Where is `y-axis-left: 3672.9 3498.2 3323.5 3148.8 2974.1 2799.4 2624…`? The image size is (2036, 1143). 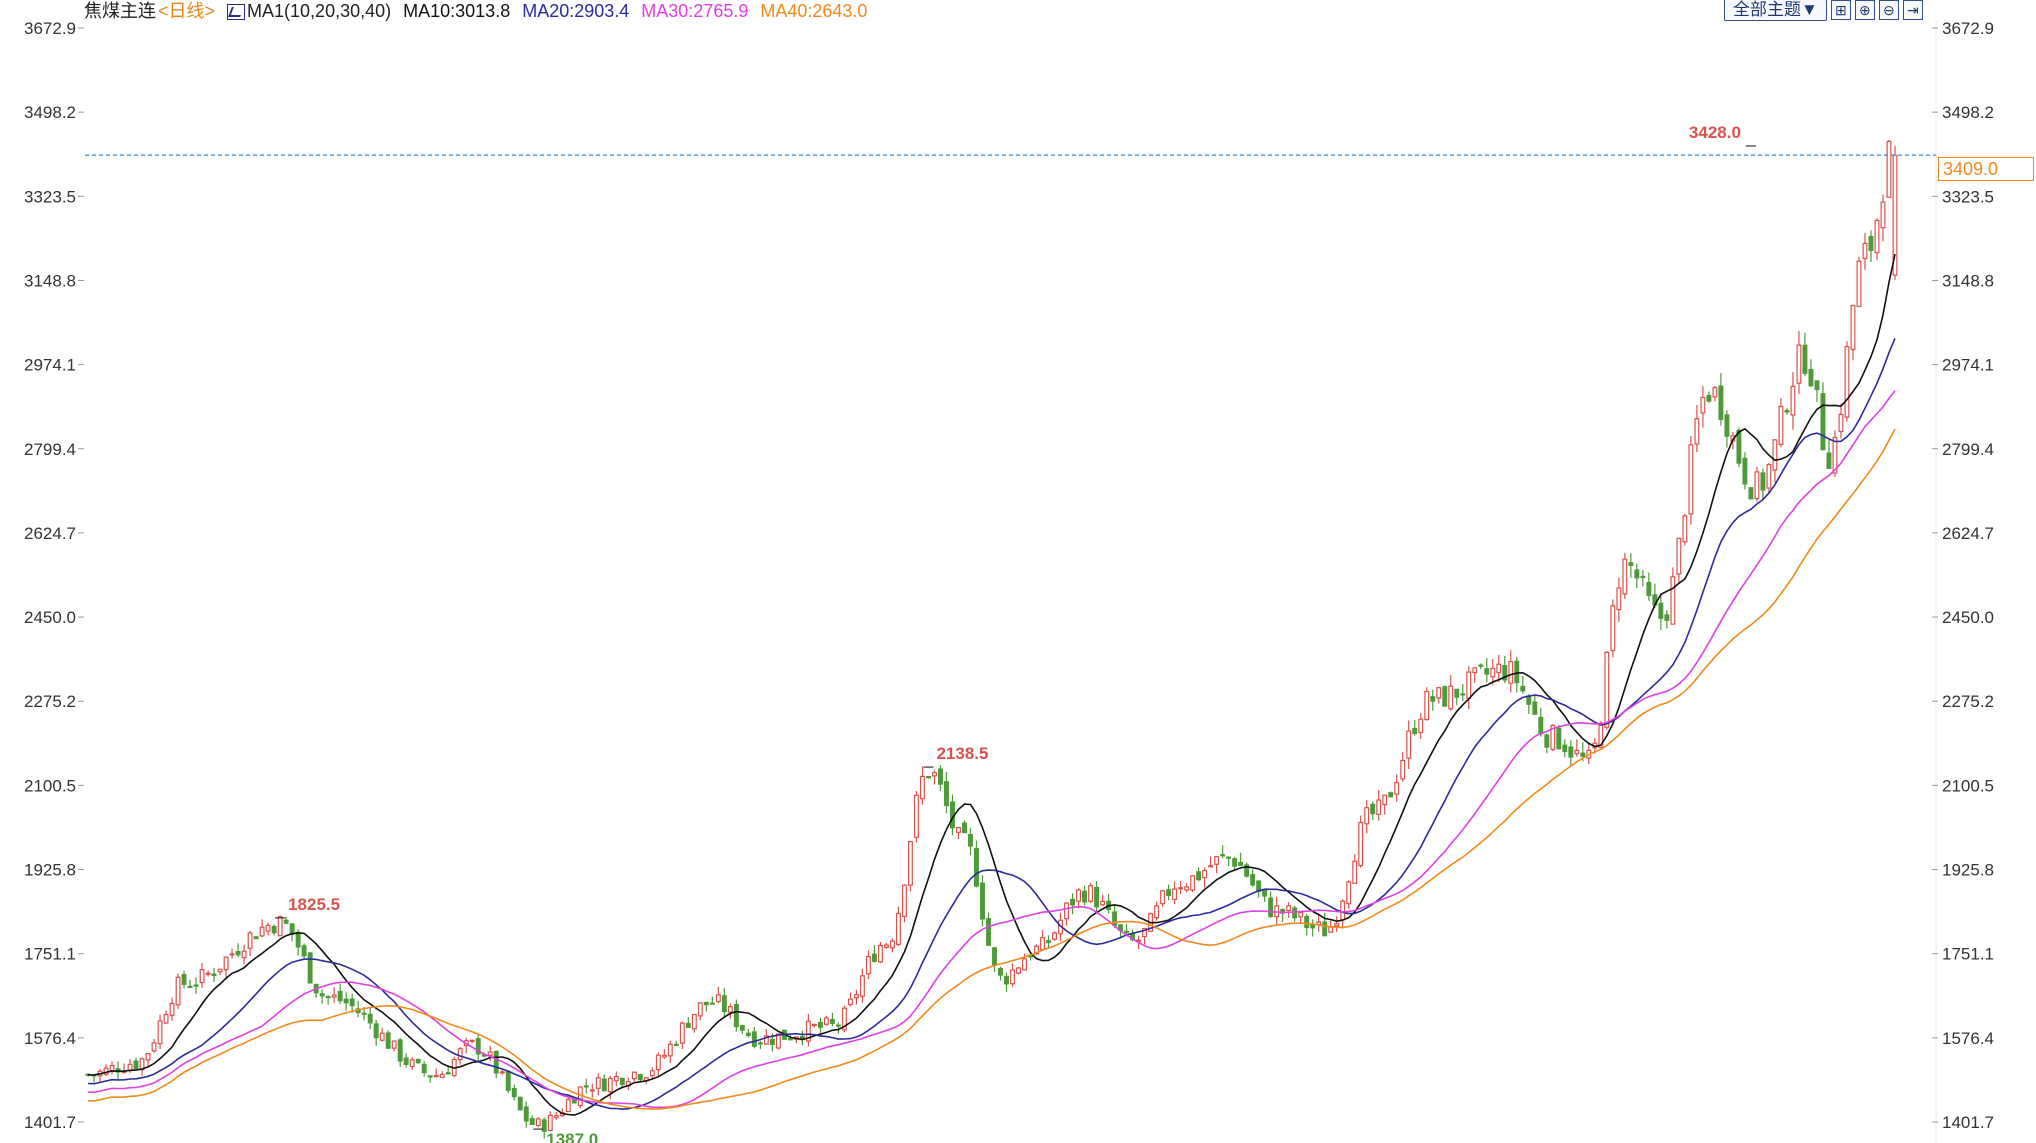 y-axis-left: 3672.9 3498.2 3323.5 3148.8 2974.1 2799.4 2624… is located at coordinates (54, 575).